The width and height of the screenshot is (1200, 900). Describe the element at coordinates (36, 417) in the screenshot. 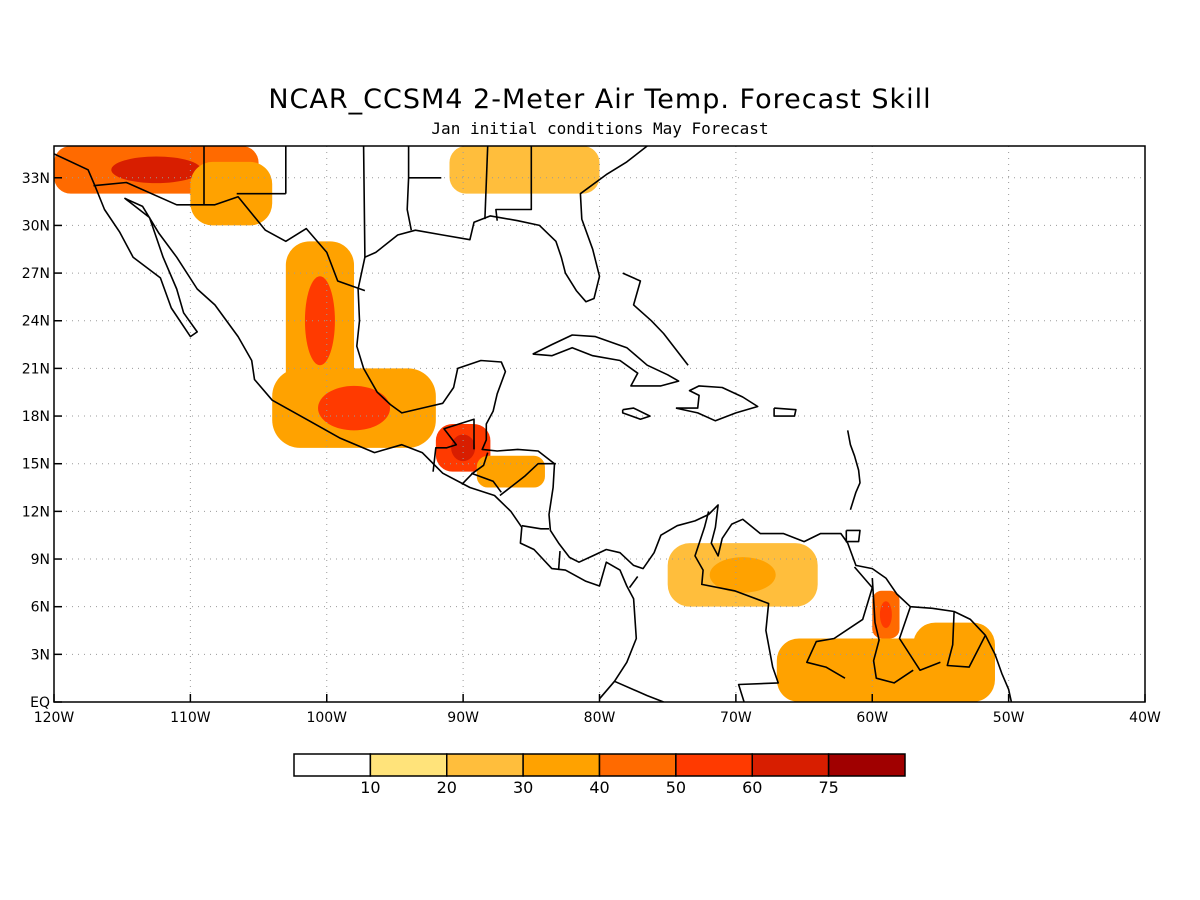

I see `lat-tick-label: 18N` at that location.